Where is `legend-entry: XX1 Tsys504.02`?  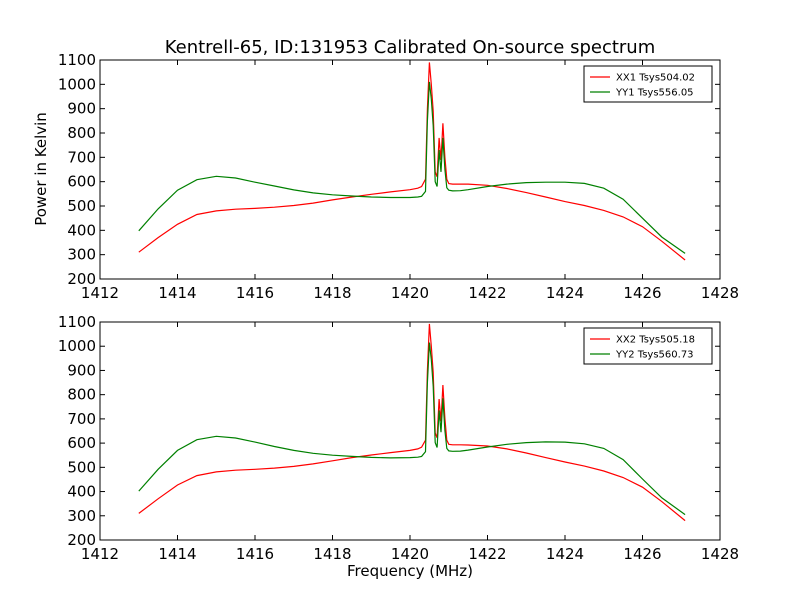 legend-entry: XX1 Tsys504.02 is located at coordinates (655, 78).